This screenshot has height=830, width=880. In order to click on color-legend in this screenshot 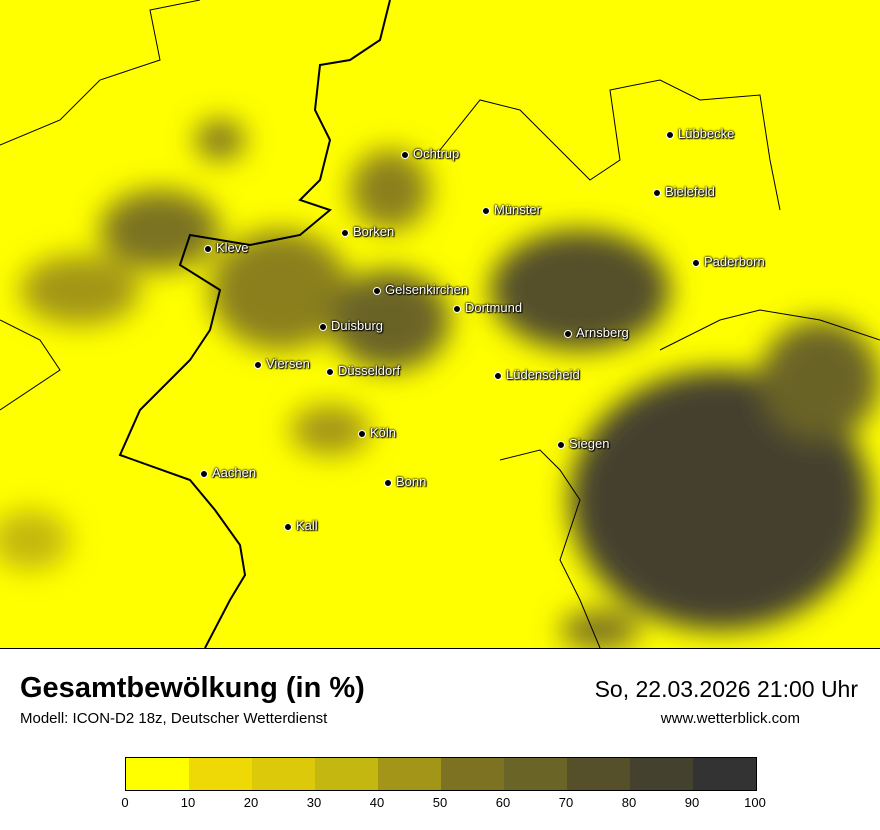, I will do `click(441, 774)`.